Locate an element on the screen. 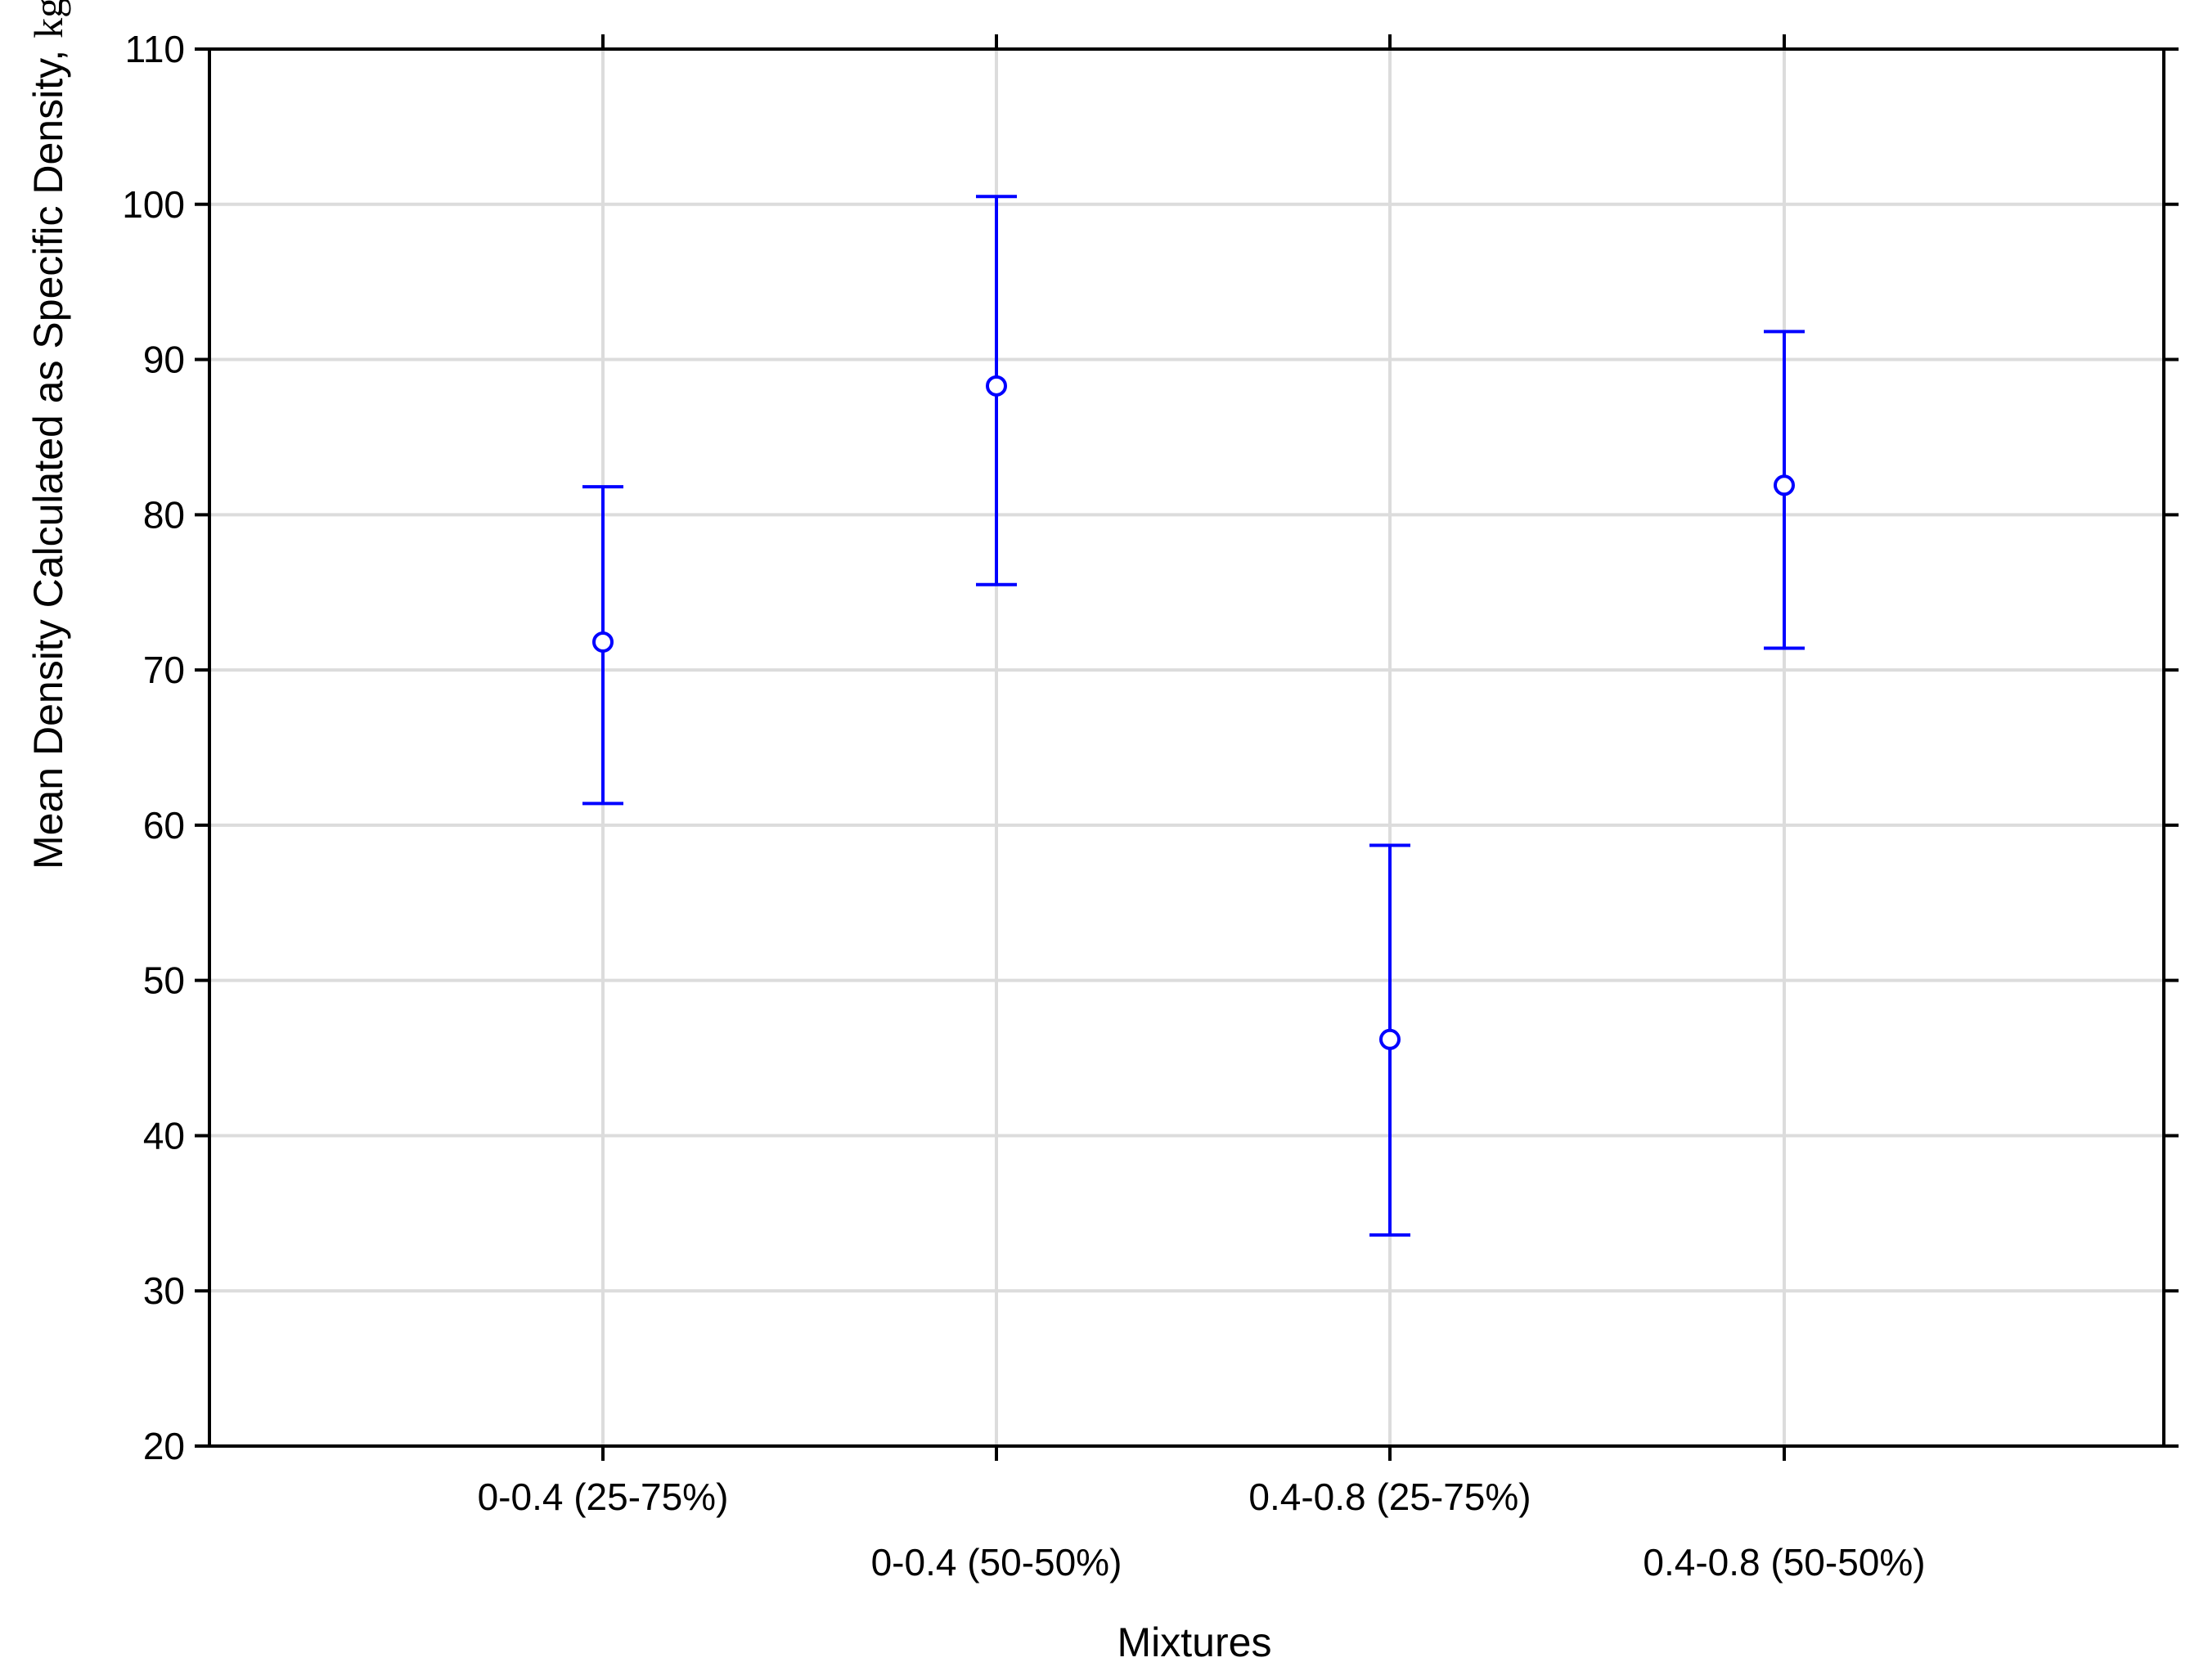 The image size is (2199, 1680). x-axis-title: Mixtures is located at coordinates (1194, 1642).